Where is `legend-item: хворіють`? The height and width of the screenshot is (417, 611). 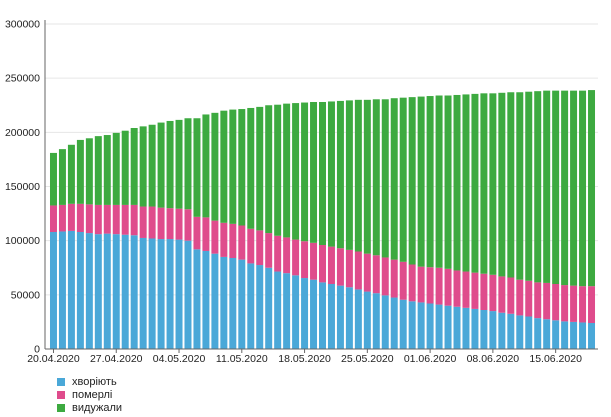 legend-item: хворіють is located at coordinates (89, 381).